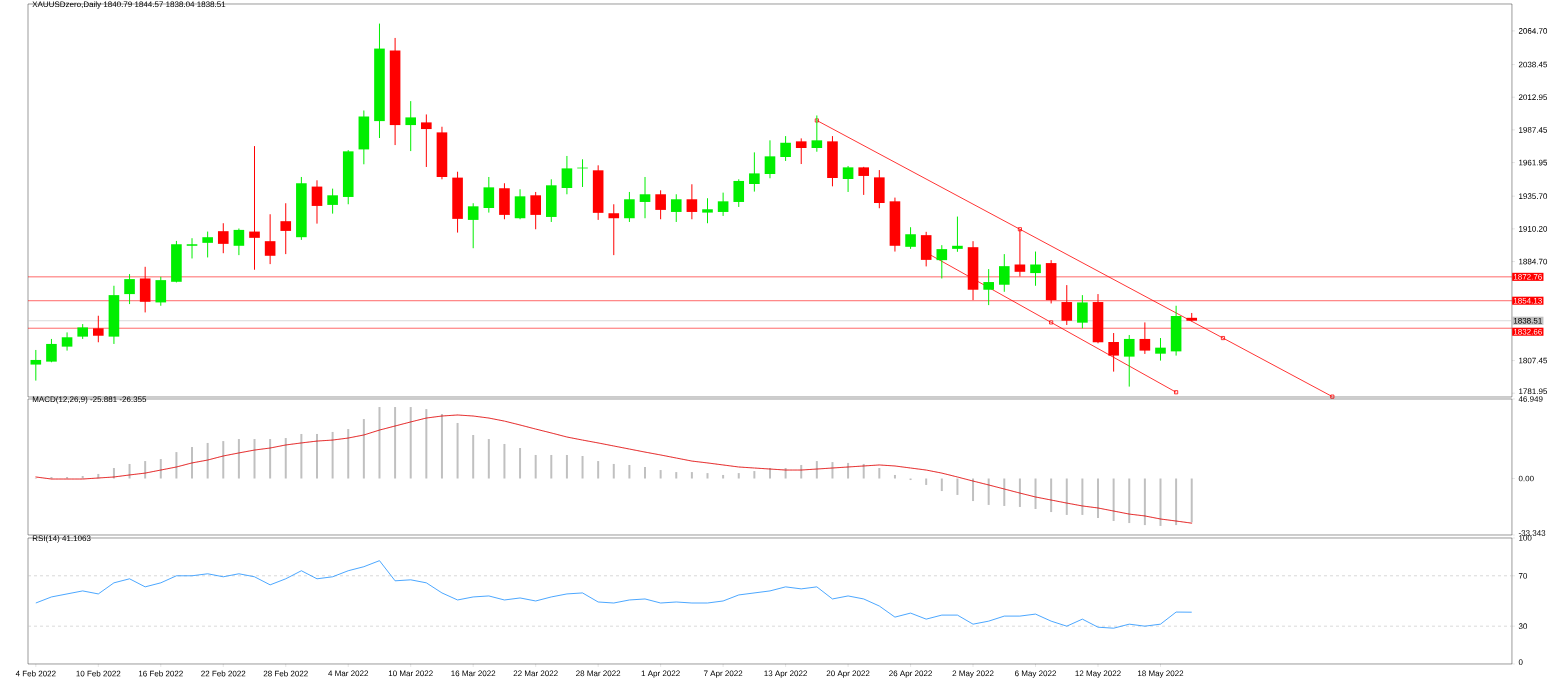  What do you see at coordinates (285, 673) in the screenshot?
I see `x-tick-label: 28 Feb 2022` at bounding box center [285, 673].